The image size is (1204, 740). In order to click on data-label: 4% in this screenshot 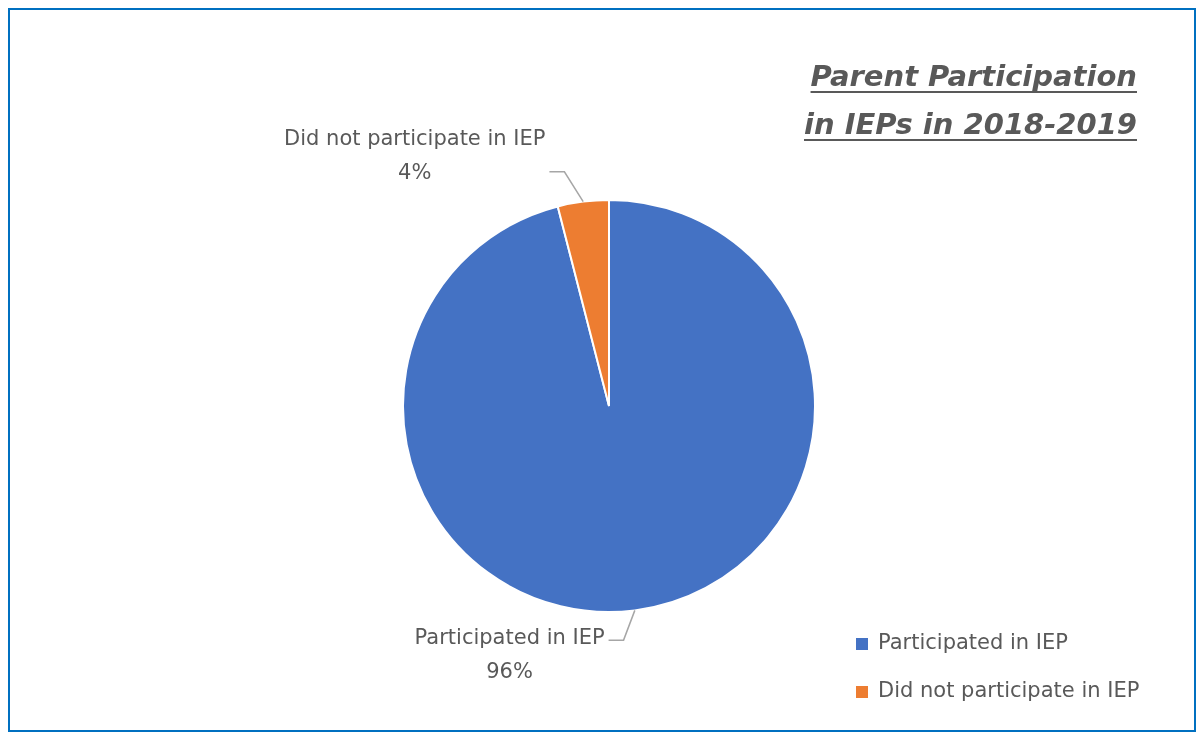, I will do `click(415, 172)`.